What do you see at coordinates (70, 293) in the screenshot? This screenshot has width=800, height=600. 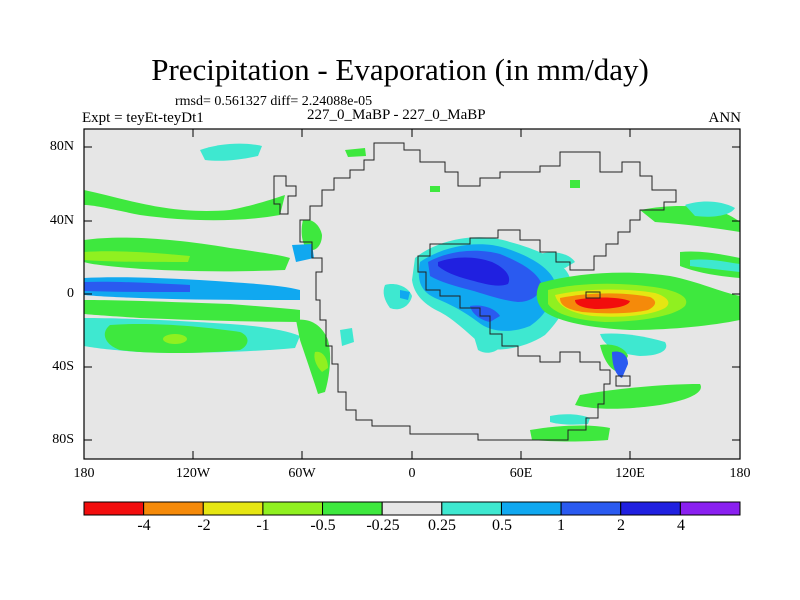 I see `lat-label: 0` at bounding box center [70, 293].